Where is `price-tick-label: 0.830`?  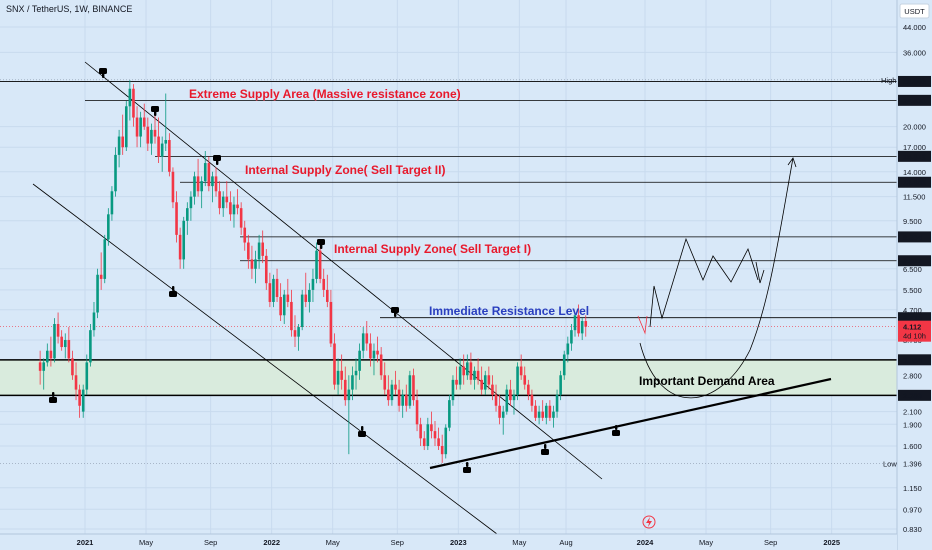 price-tick-label: 0.830 is located at coordinates (912, 529).